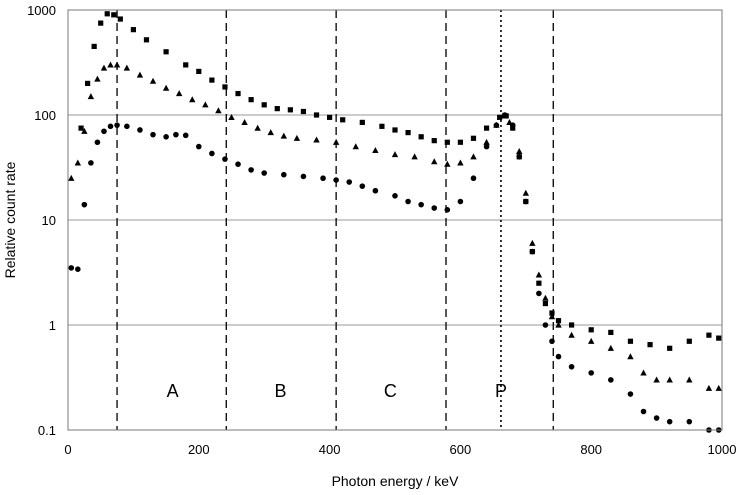  I want to click on y-tick-label: 100, so click(45, 115).